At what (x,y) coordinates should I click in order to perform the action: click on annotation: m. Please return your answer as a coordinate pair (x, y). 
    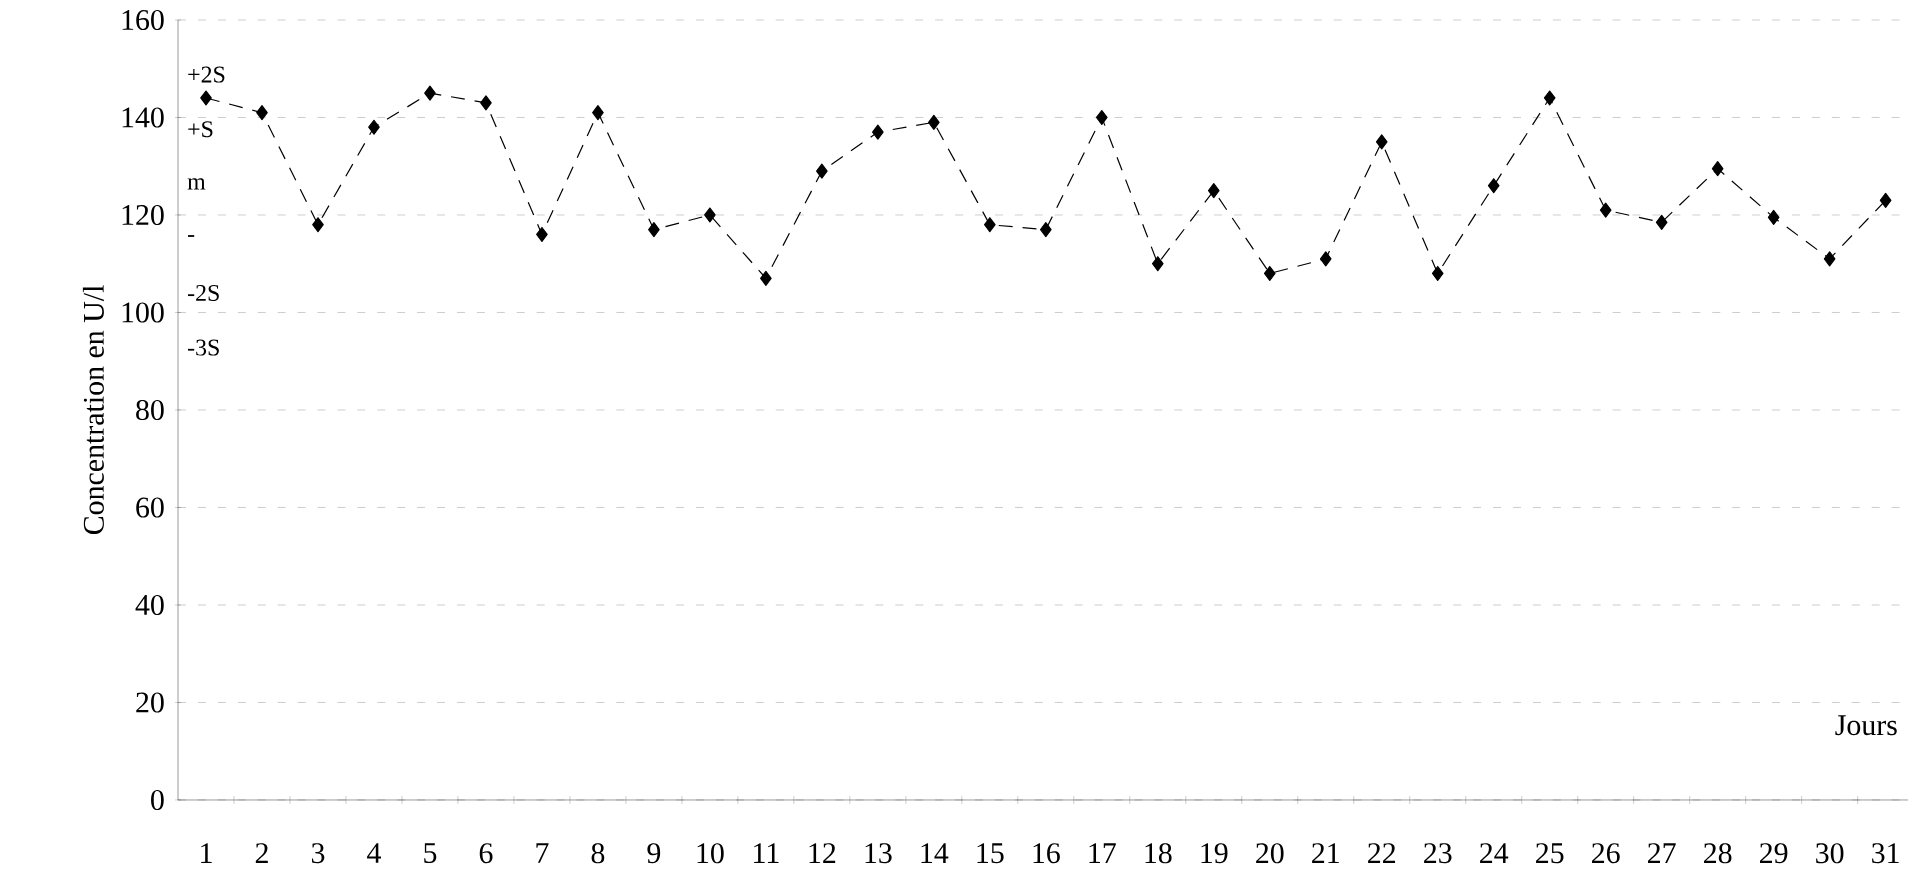
    Looking at the image, I should click on (196, 184).